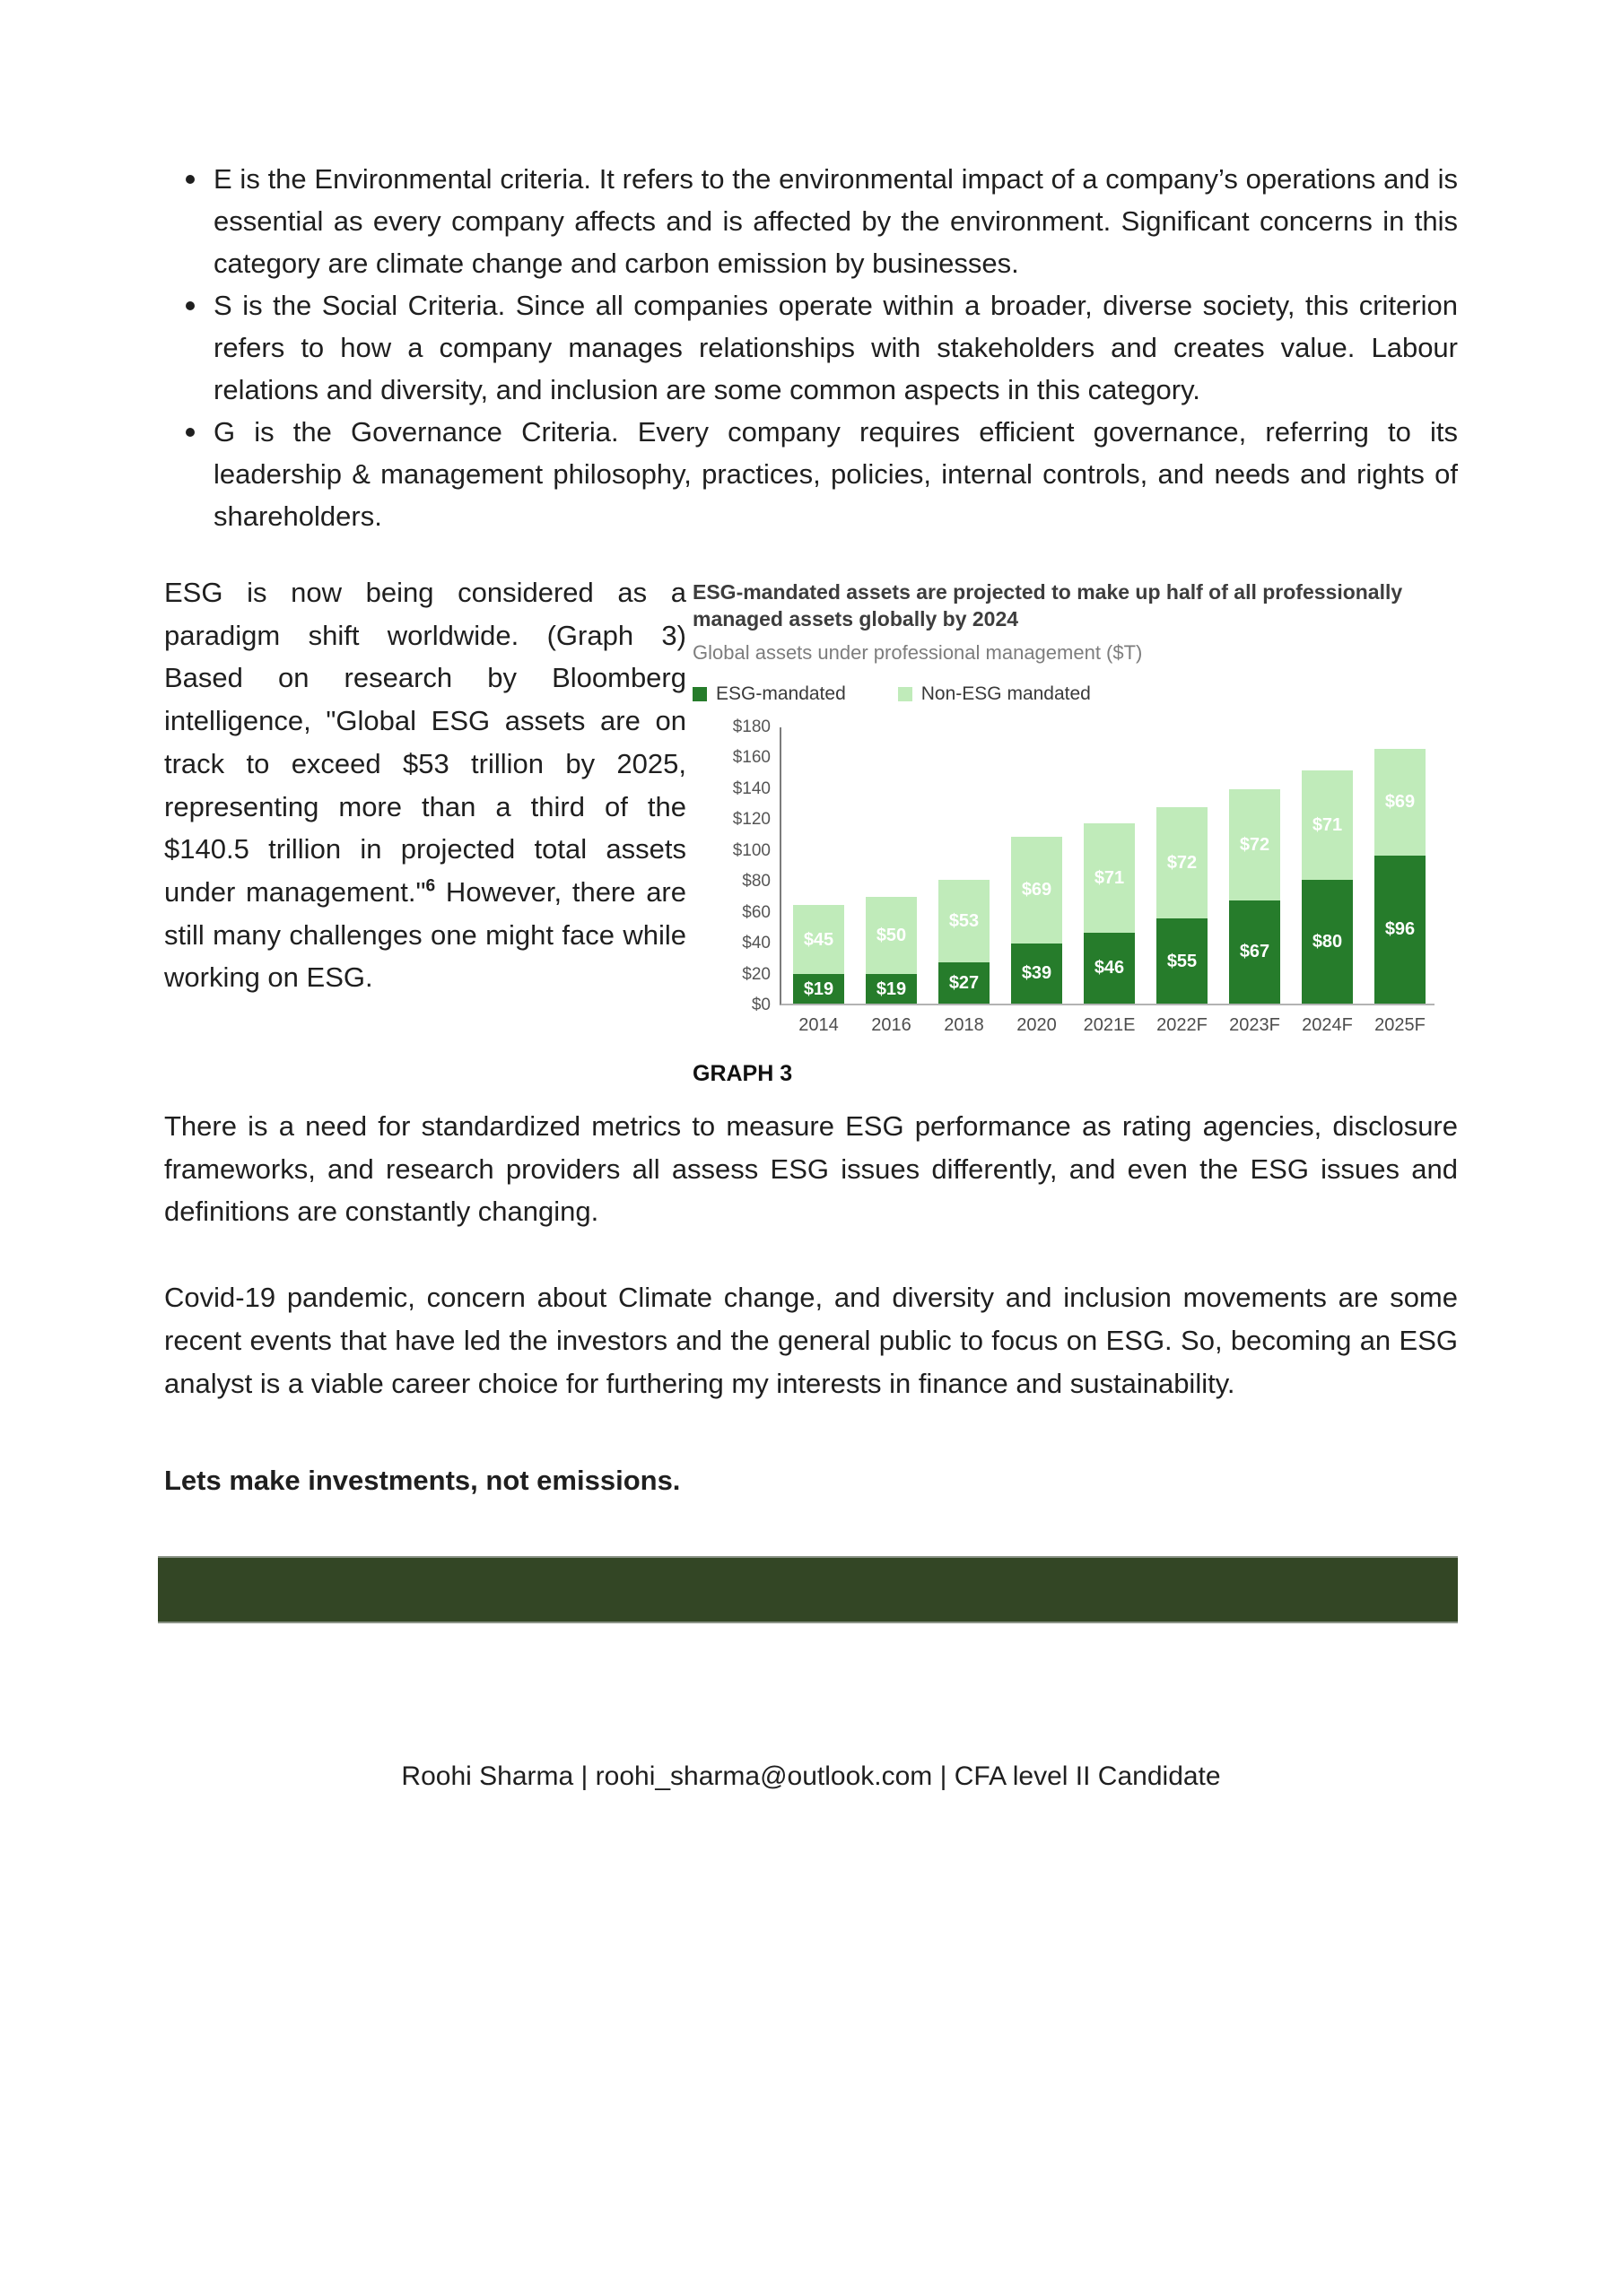  I want to click on bar-column: $71 $46 2021E, so click(1109, 881).